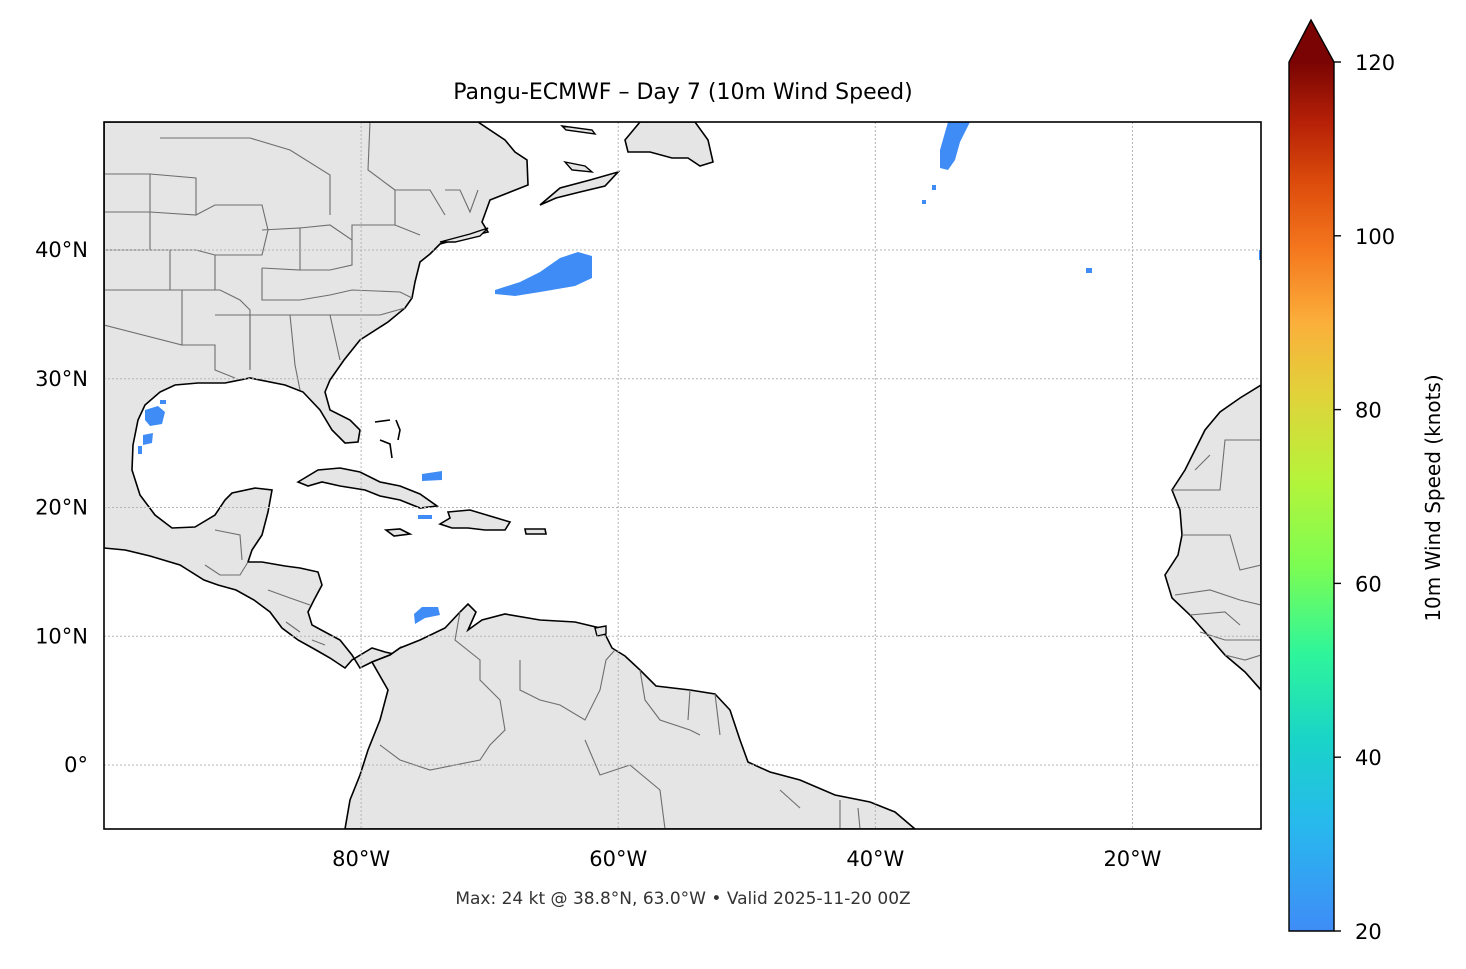 The width and height of the screenshot is (1466, 969). Describe the element at coordinates (875, 859) in the screenshot. I see `x-tick-label: 40°W` at that location.